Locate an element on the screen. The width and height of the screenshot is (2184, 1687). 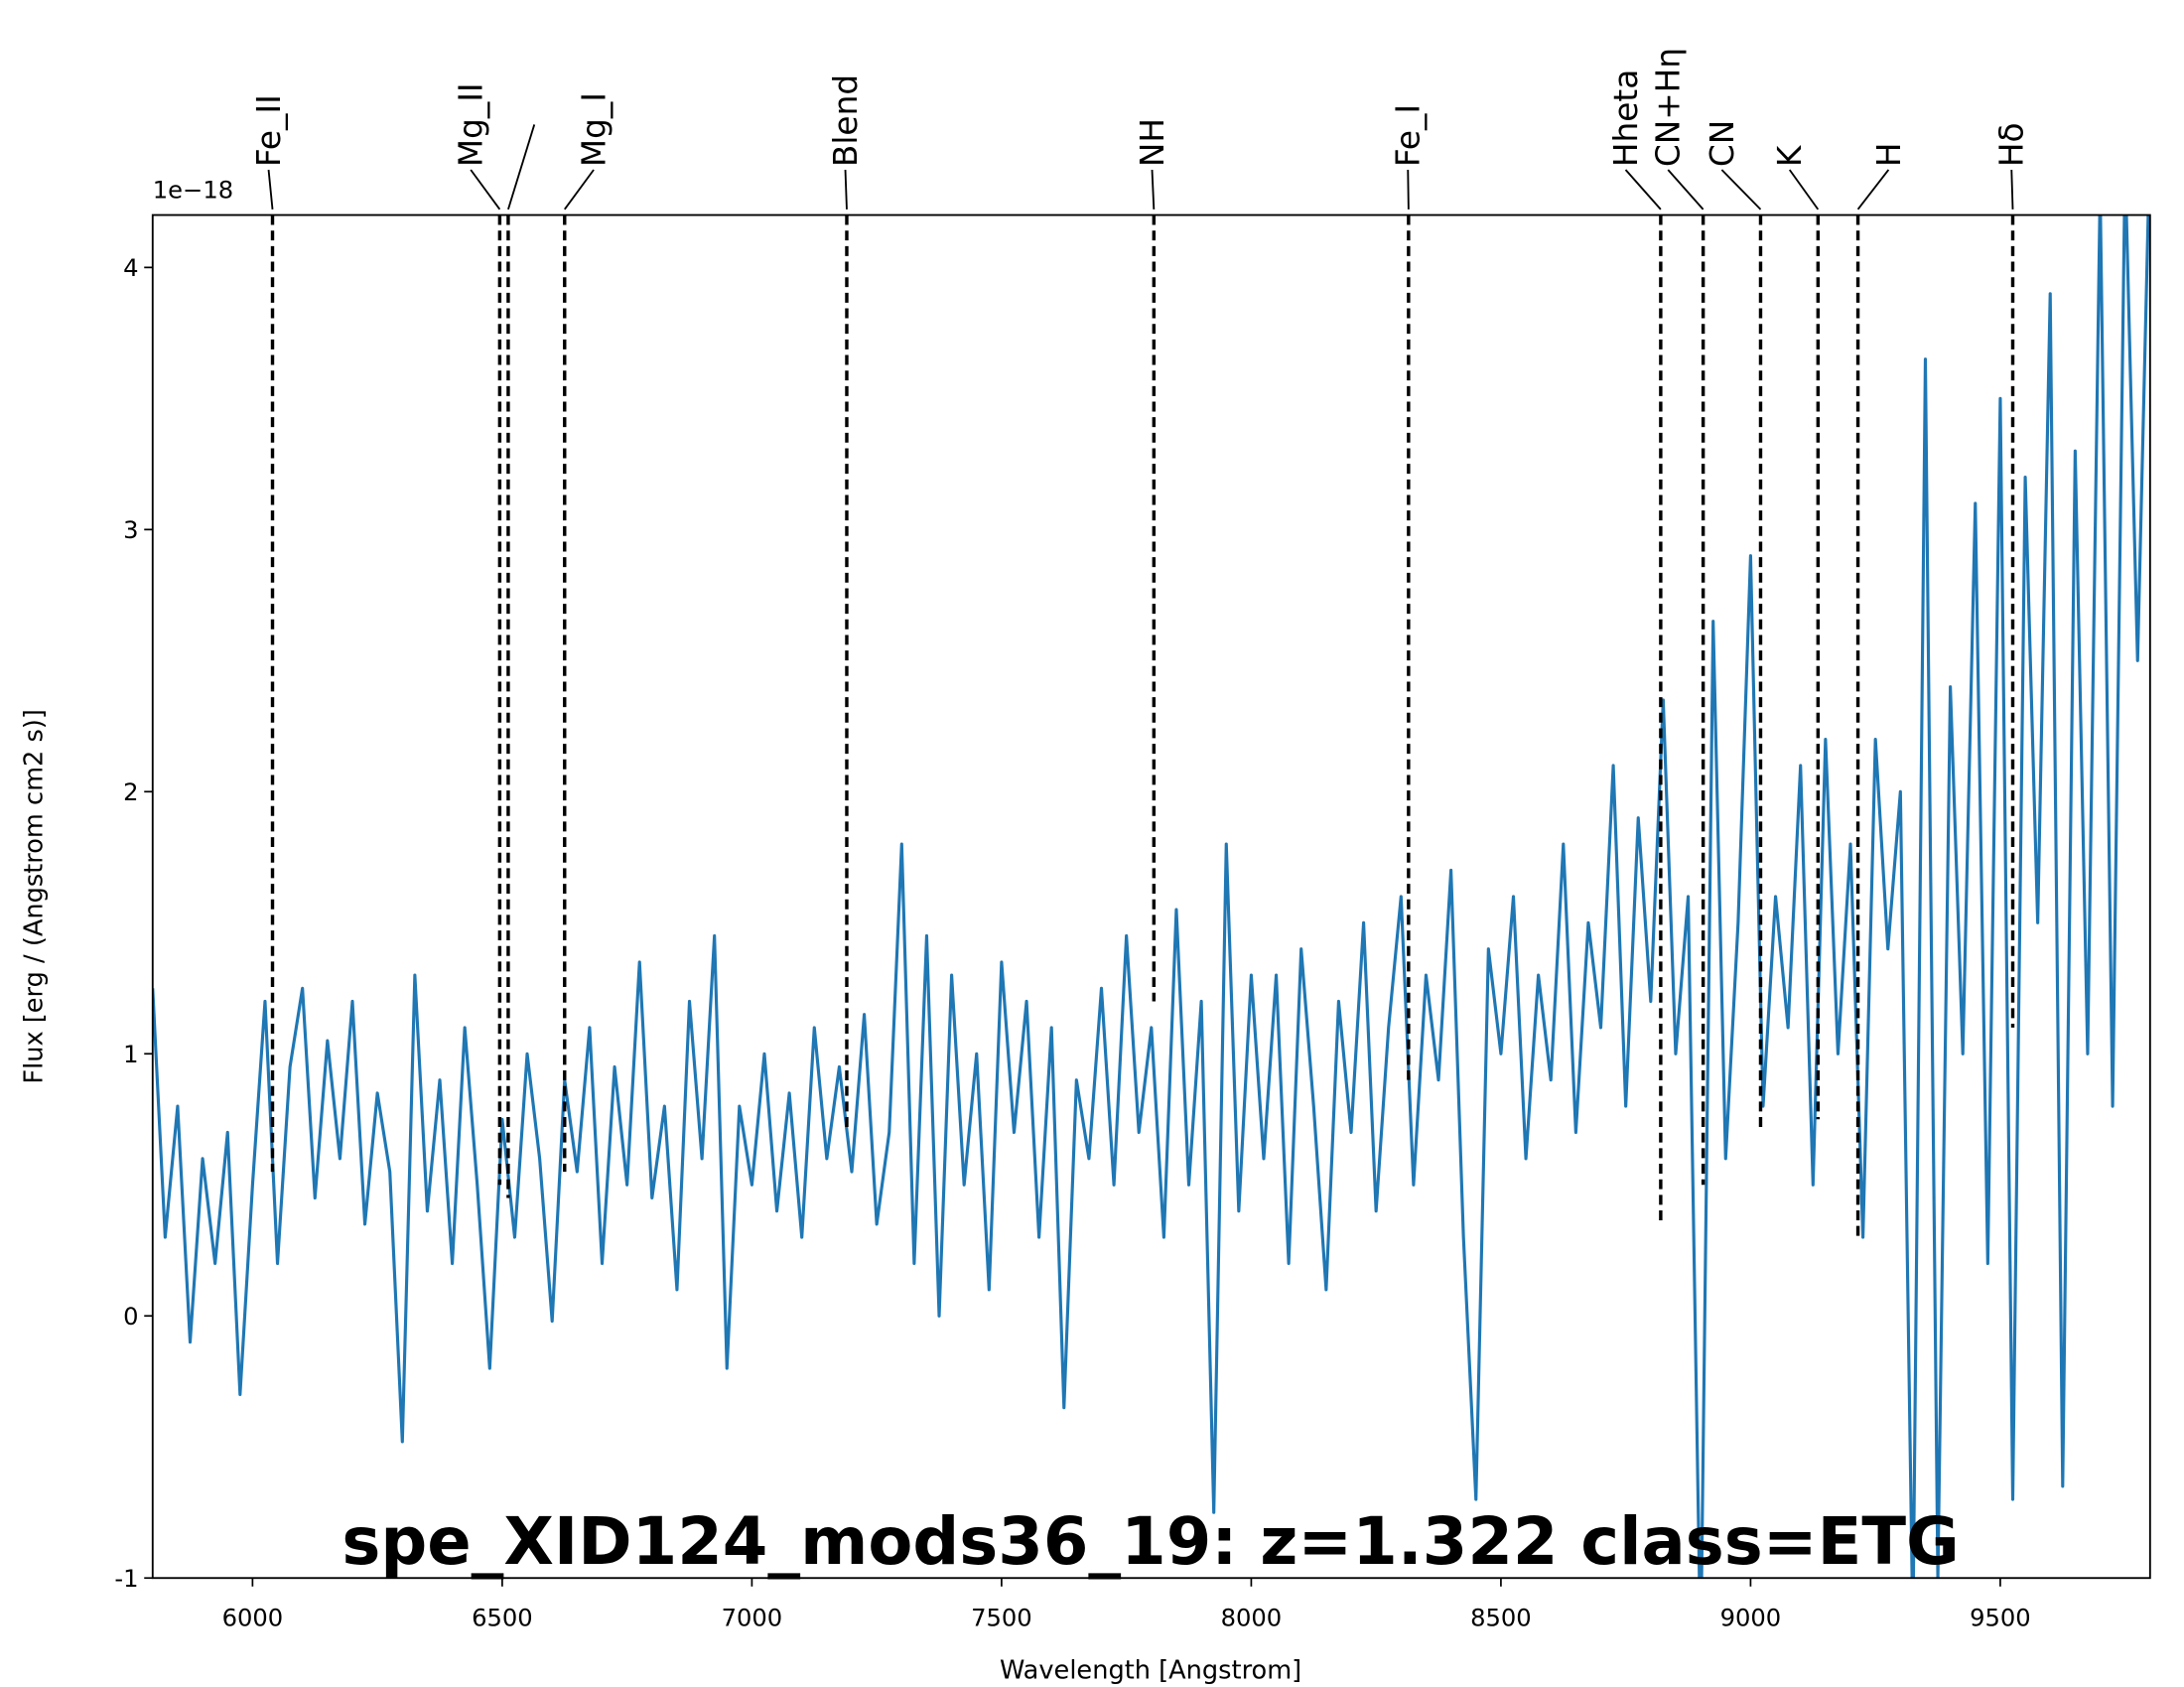
x-tick-label: 8500 is located at coordinates (1501, 1618).